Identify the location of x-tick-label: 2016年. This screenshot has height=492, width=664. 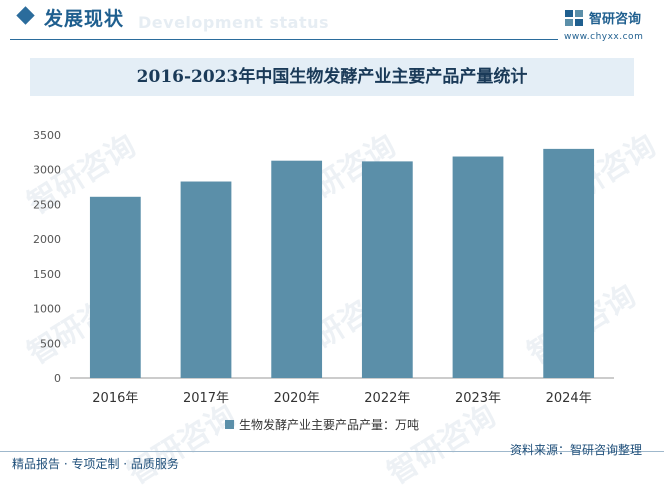
(115, 398).